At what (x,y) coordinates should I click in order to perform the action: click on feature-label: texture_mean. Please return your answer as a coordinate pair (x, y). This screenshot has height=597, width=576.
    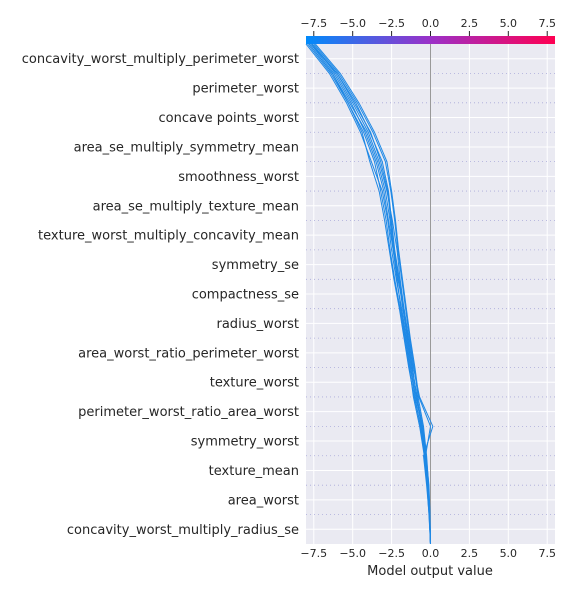
    Looking at the image, I should click on (254, 471).